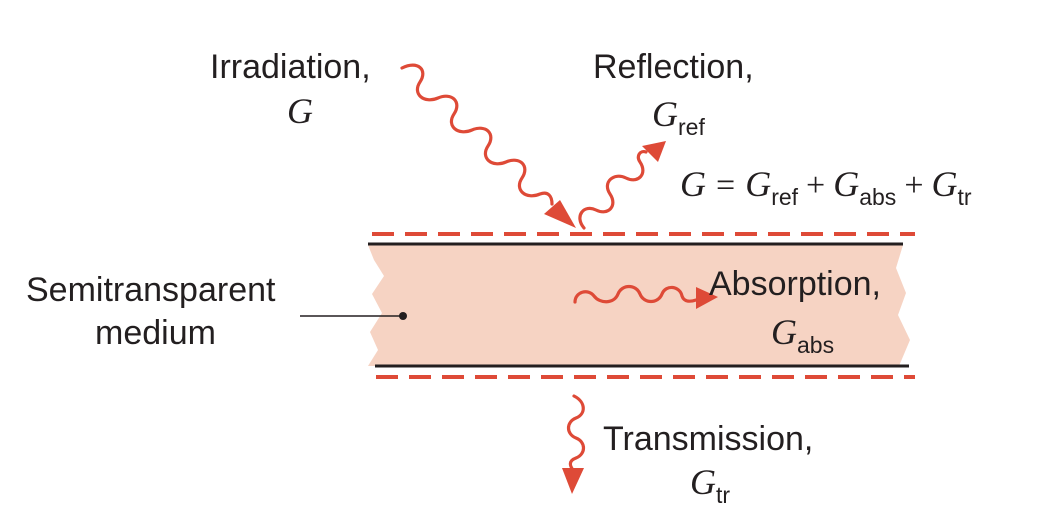 The height and width of the screenshot is (518, 1064). I want to click on equation-term-1: G, so click(758, 184).